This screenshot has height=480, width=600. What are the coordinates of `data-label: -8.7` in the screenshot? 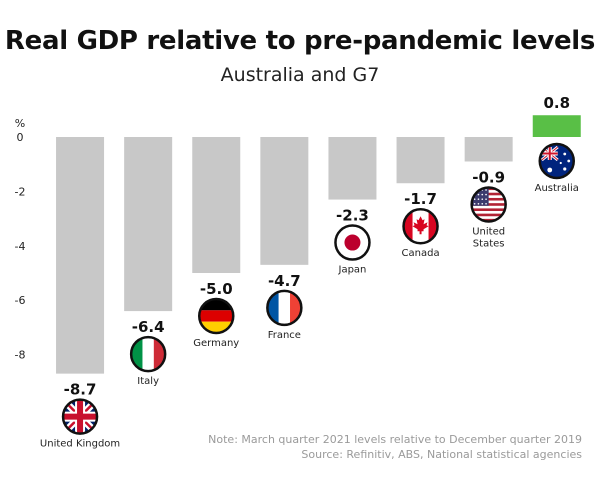 It's located at (80, 390).